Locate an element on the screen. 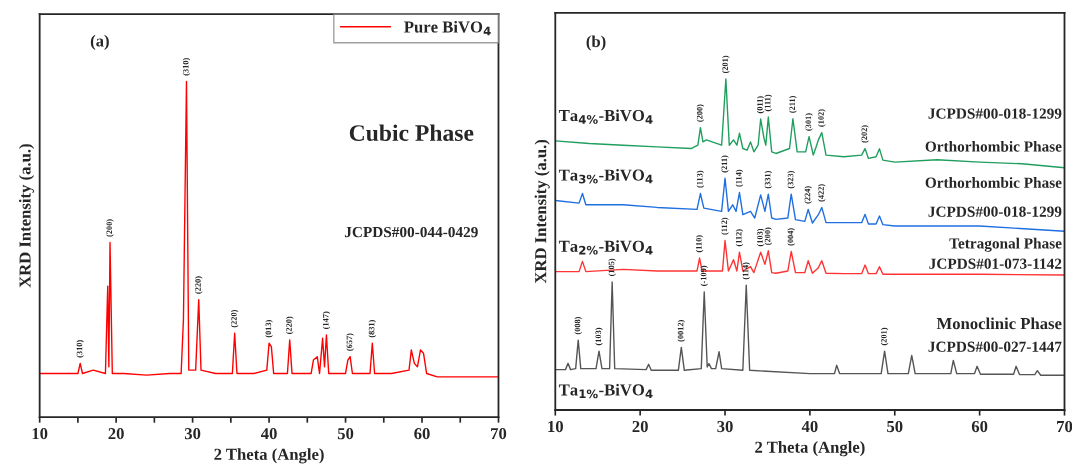 The height and width of the screenshot is (474, 1072). annotation: Cubic Phase is located at coordinates (411, 133).